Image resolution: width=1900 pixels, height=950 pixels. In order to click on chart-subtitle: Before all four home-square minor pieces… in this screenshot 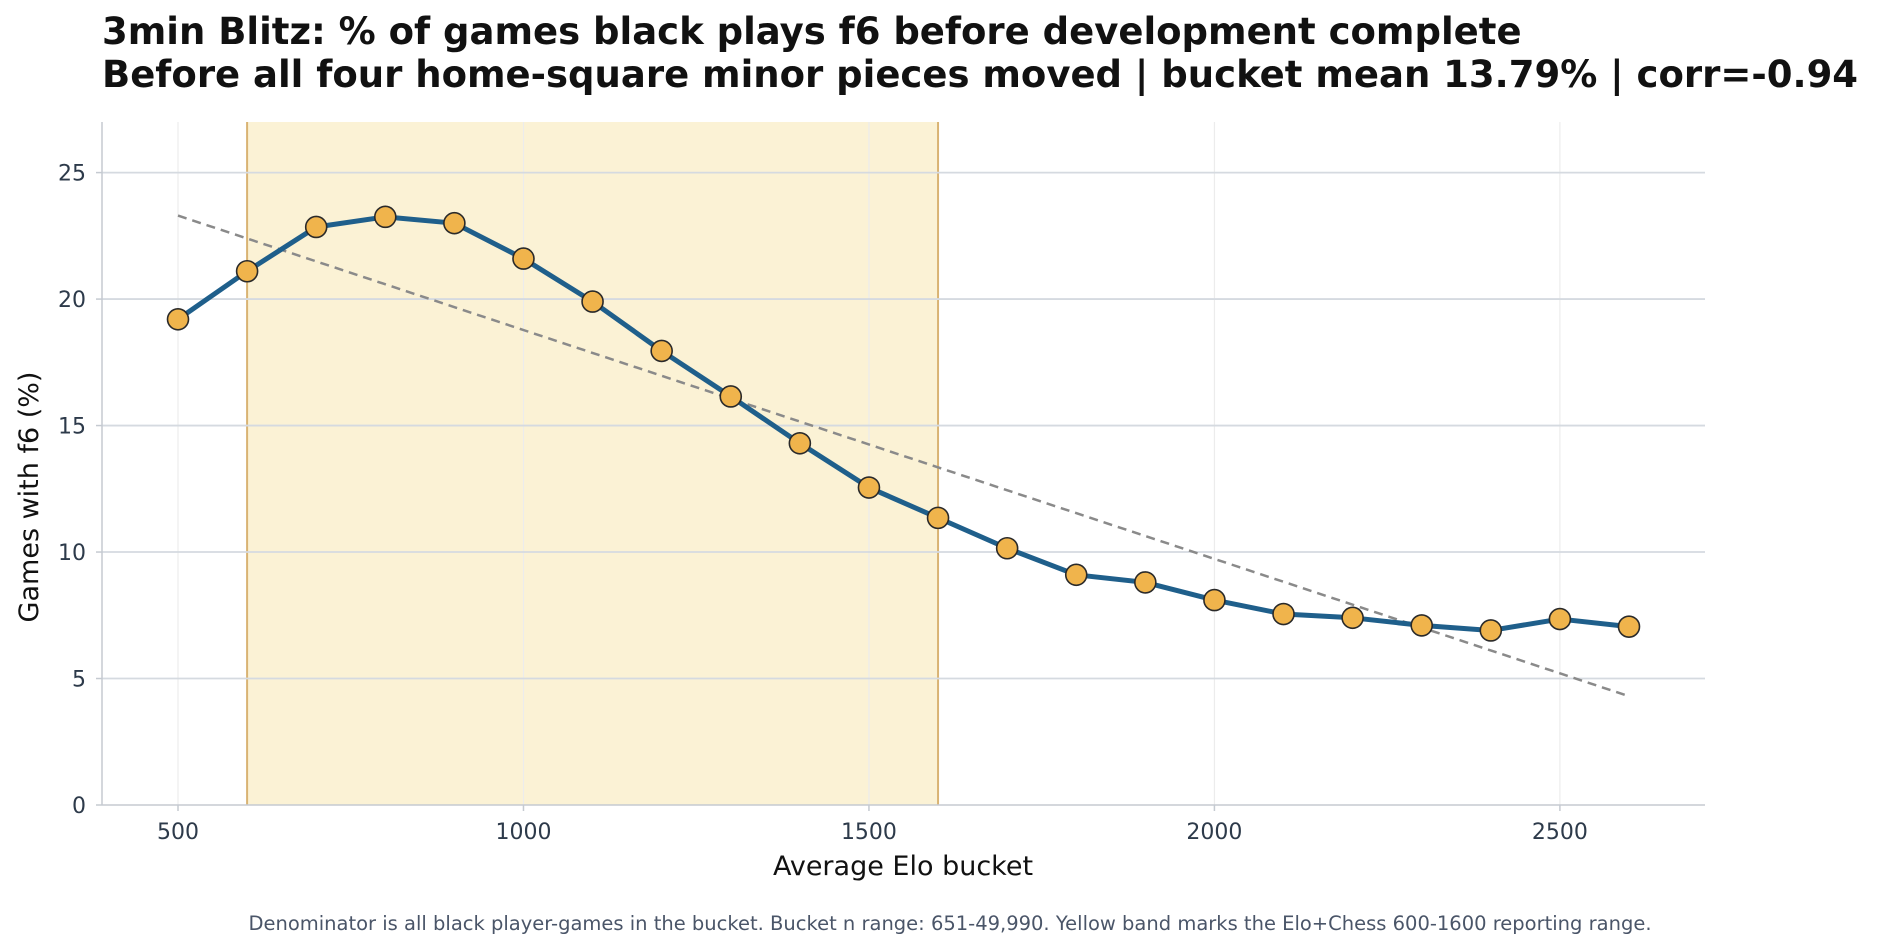, I will do `click(980, 74)`.